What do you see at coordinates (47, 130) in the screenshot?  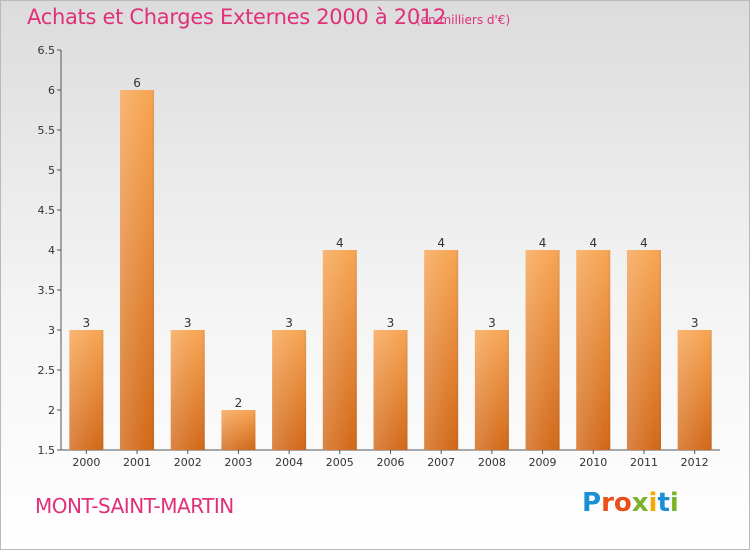 I see `y-tick-label: 5.5` at bounding box center [47, 130].